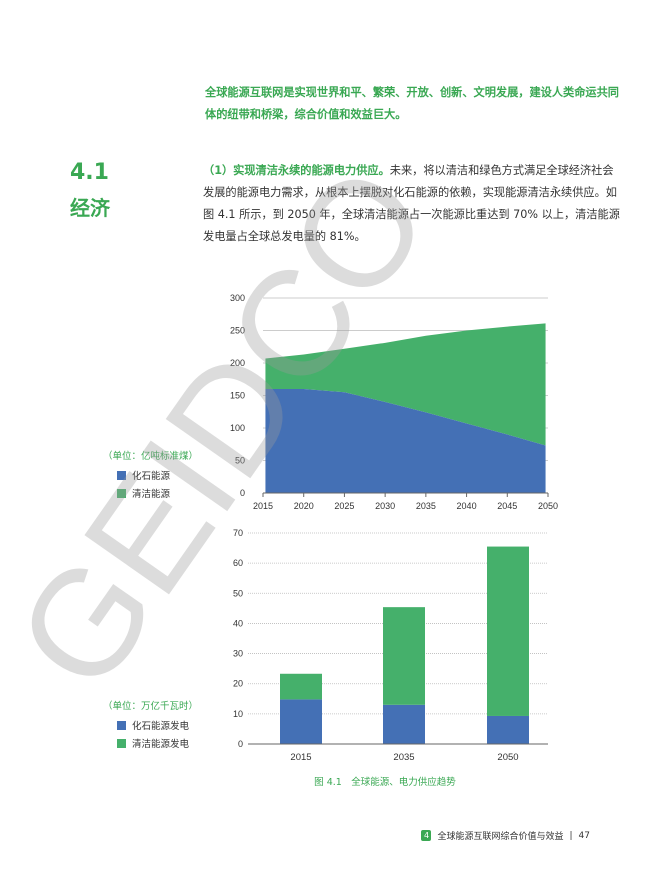 The height and width of the screenshot is (883, 650). Describe the element at coordinates (301, 686) in the screenshot. I see `bar-clean-2015` at that location.